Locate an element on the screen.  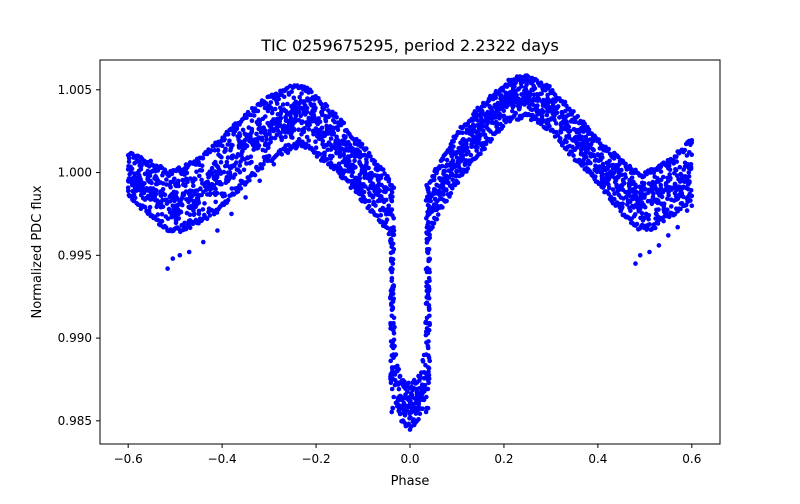
x-tick-label: −0.2 is located at coordinates (315, 459).